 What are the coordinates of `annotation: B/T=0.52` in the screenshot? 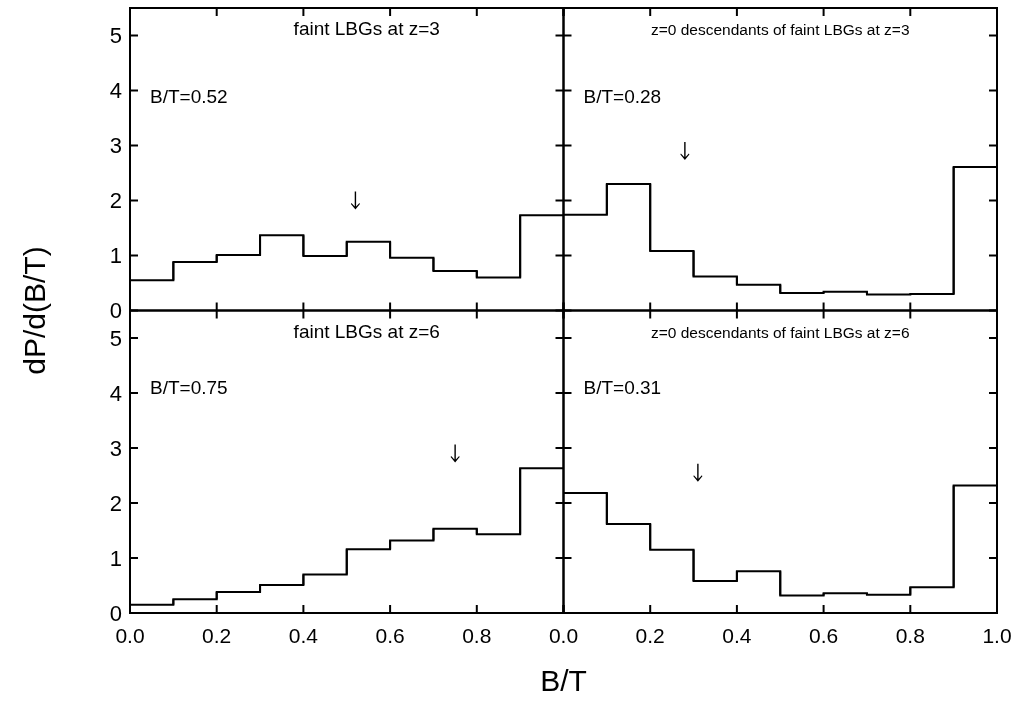 It's located at (189, 96).